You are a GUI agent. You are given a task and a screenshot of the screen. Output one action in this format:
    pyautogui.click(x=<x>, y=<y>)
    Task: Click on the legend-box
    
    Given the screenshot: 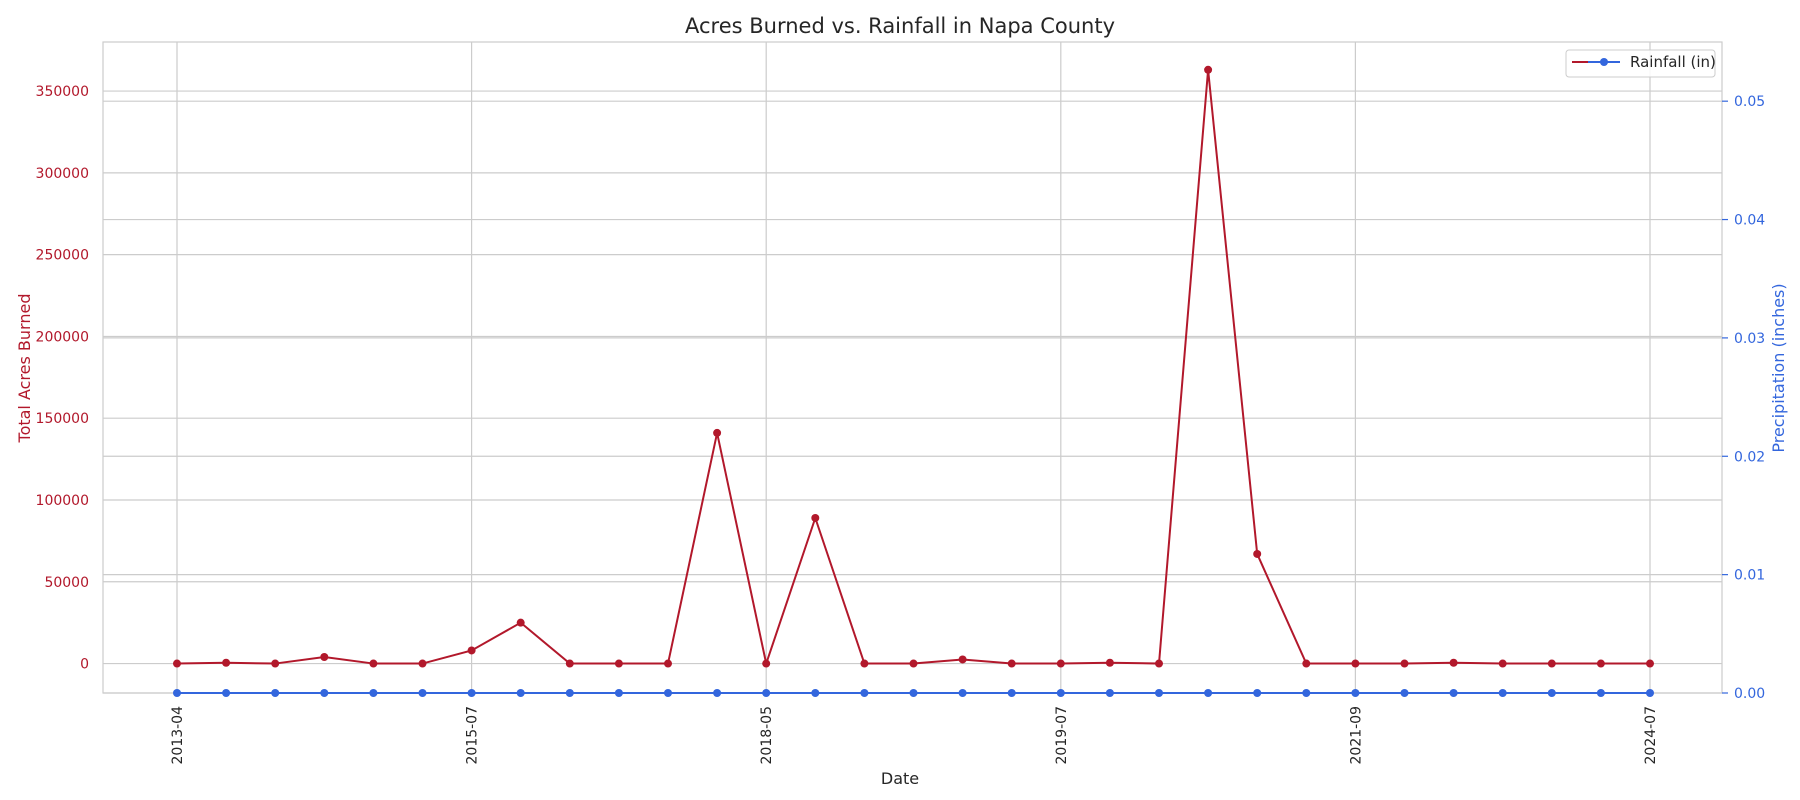 What is the action you would take?
    pyautogui.click(x=1640, y=63)
    